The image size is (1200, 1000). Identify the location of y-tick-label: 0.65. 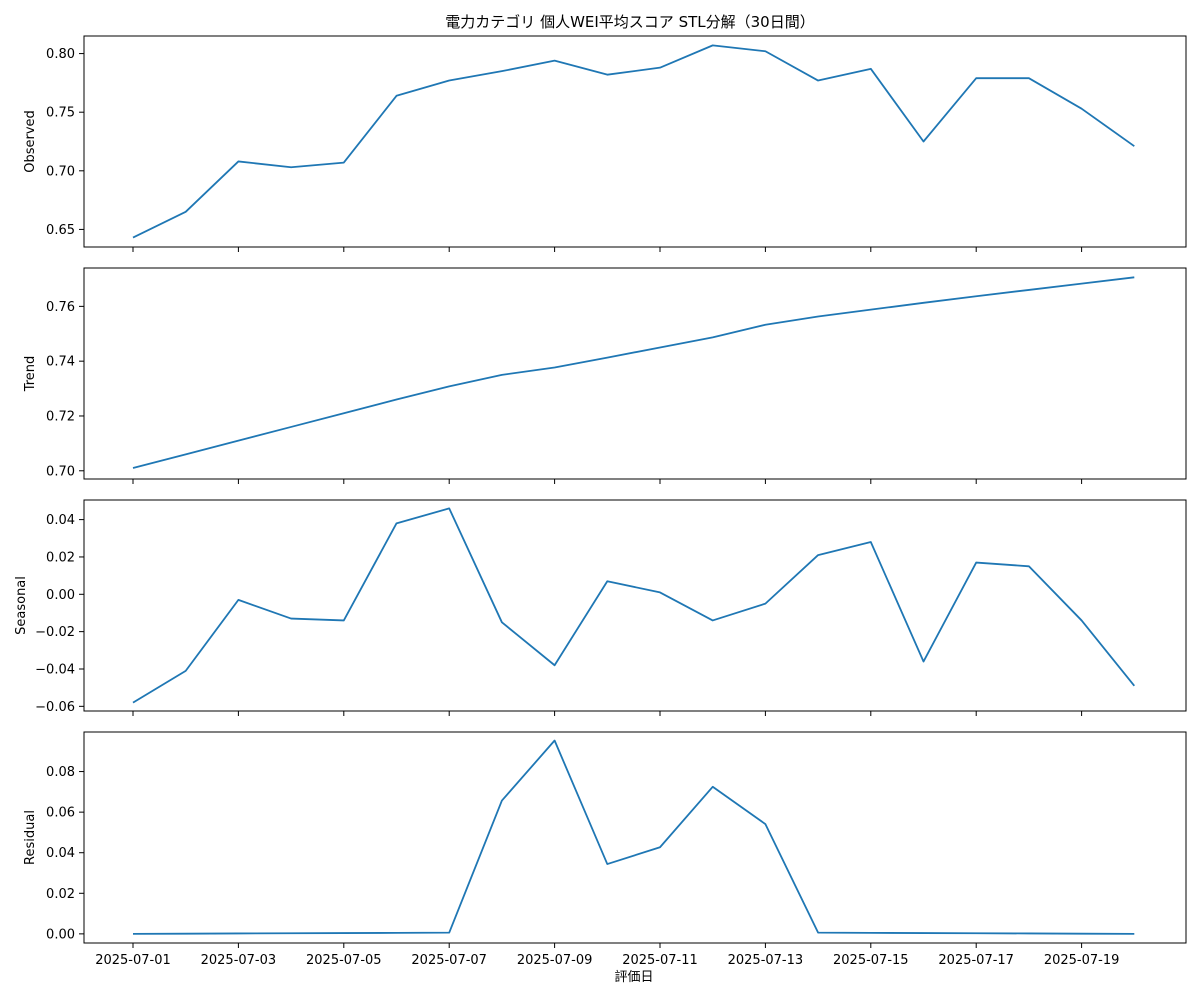
(60, 230).